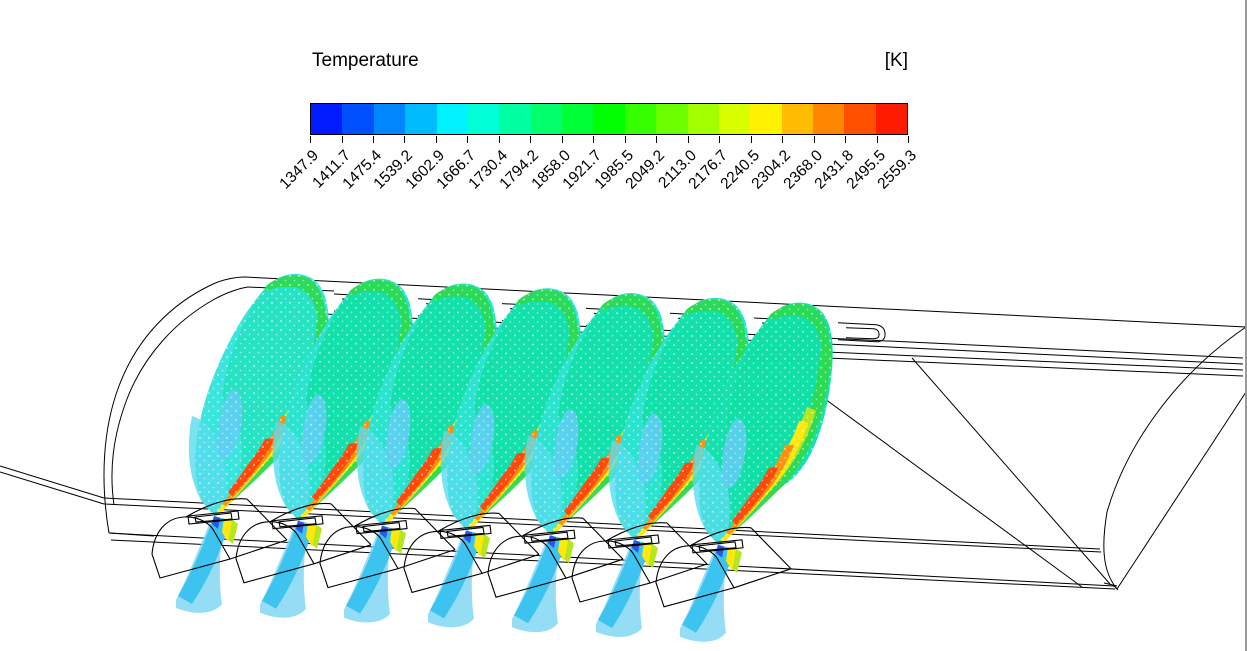  What do you see at coordinates (1181, 490) in the screenshot?
I see `far-end-edge` at bounding box center [1181, 490].